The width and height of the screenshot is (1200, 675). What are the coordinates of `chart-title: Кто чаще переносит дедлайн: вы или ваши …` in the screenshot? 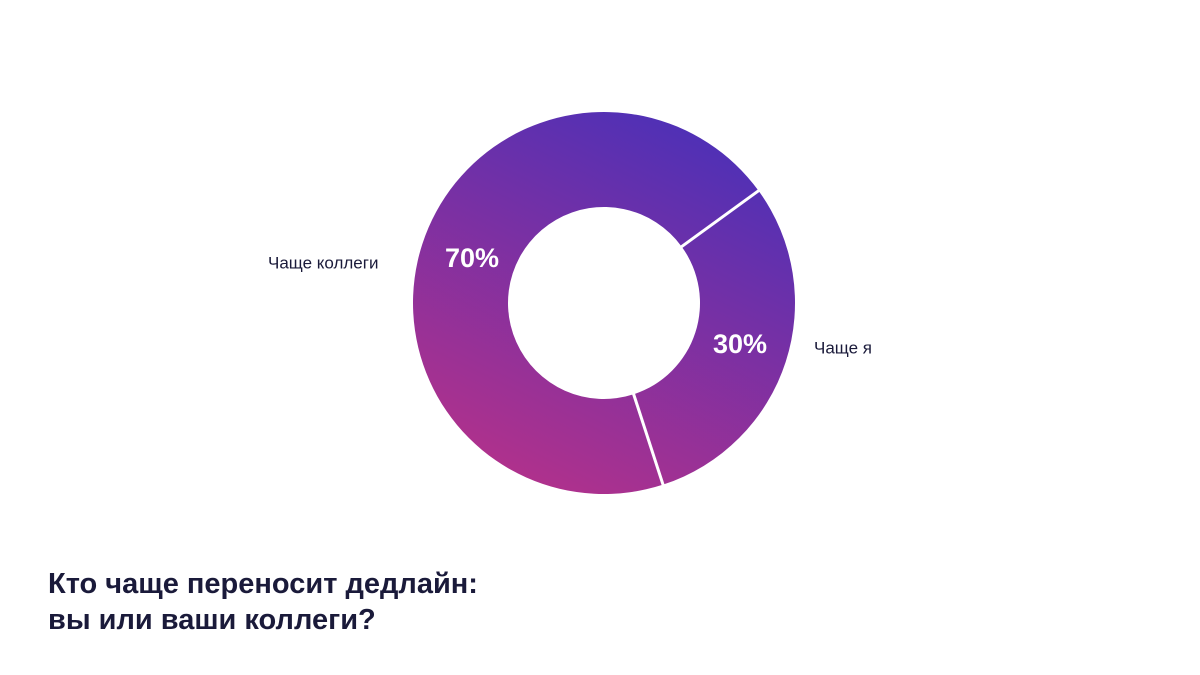 It's located at (398, 602).